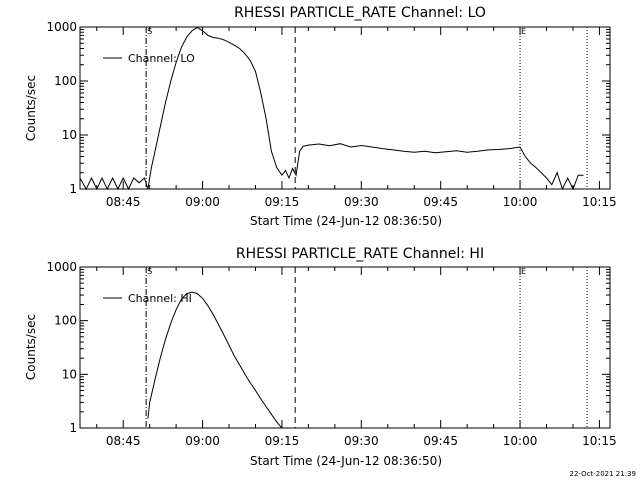 The image size is (640, 484). What do you see at coordinates (149, 271) in the screenshot?
I see `event-marker-label-hi: S` at bounding box center [149, 271].